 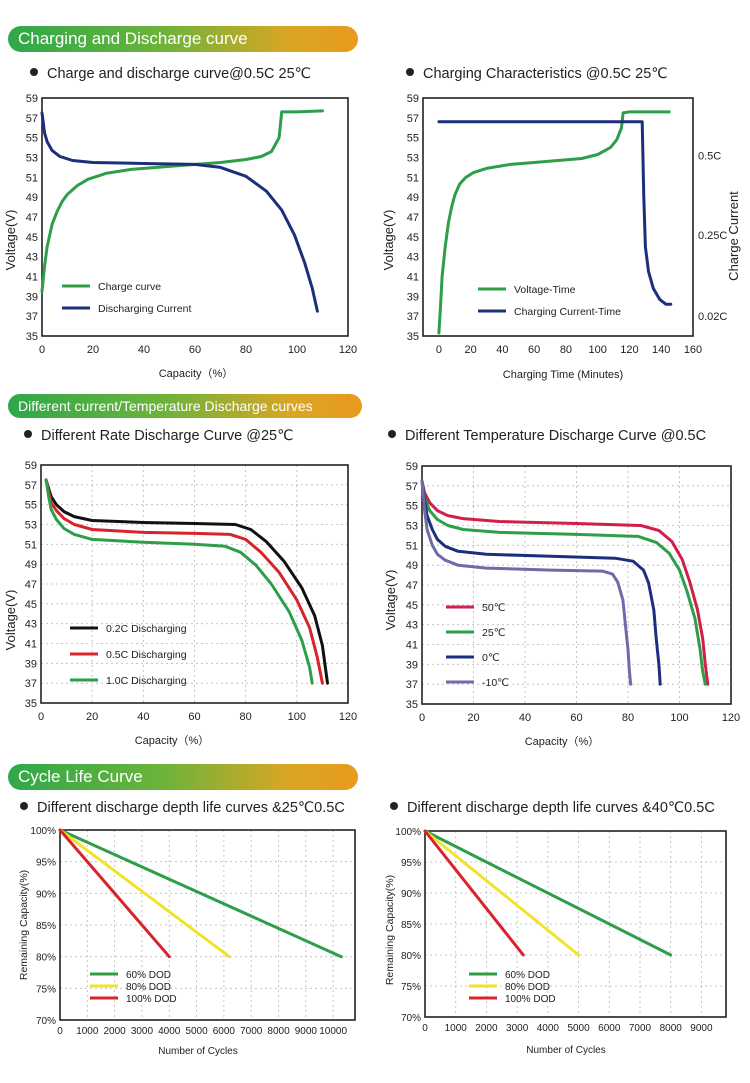 What do you see at coordinates (183, 39) in the screenshot?
I see `section-banner-charging: Charging and Discharge curve` at bounding box center [183, 39].